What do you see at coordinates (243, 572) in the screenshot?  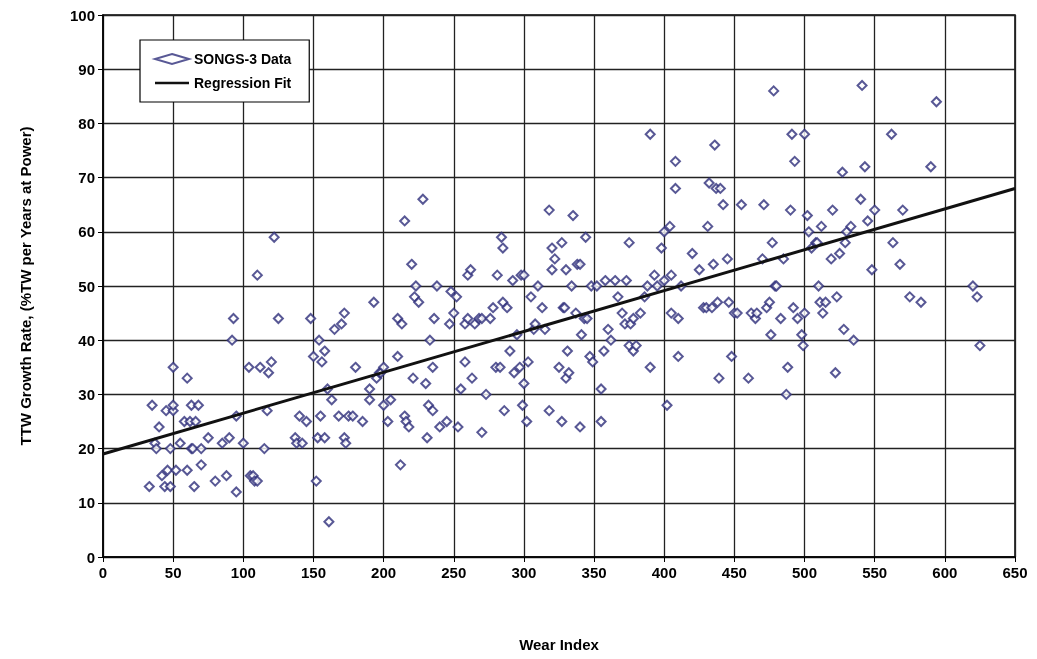 I see `x-tick-label: 100` at bounding box center [243, 572].